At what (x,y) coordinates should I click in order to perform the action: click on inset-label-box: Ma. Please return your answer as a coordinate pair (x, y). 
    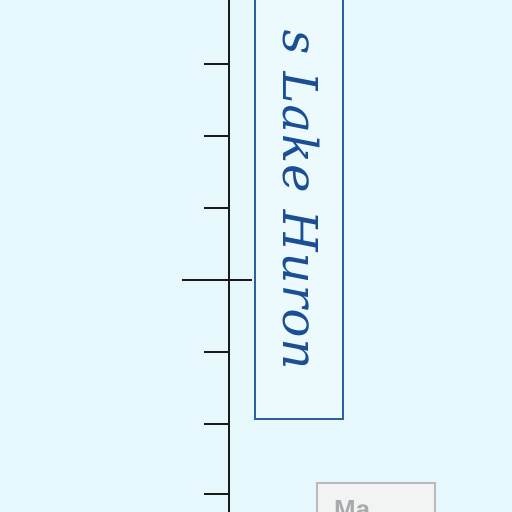
    Looking at the image, I should click on (376, 497).